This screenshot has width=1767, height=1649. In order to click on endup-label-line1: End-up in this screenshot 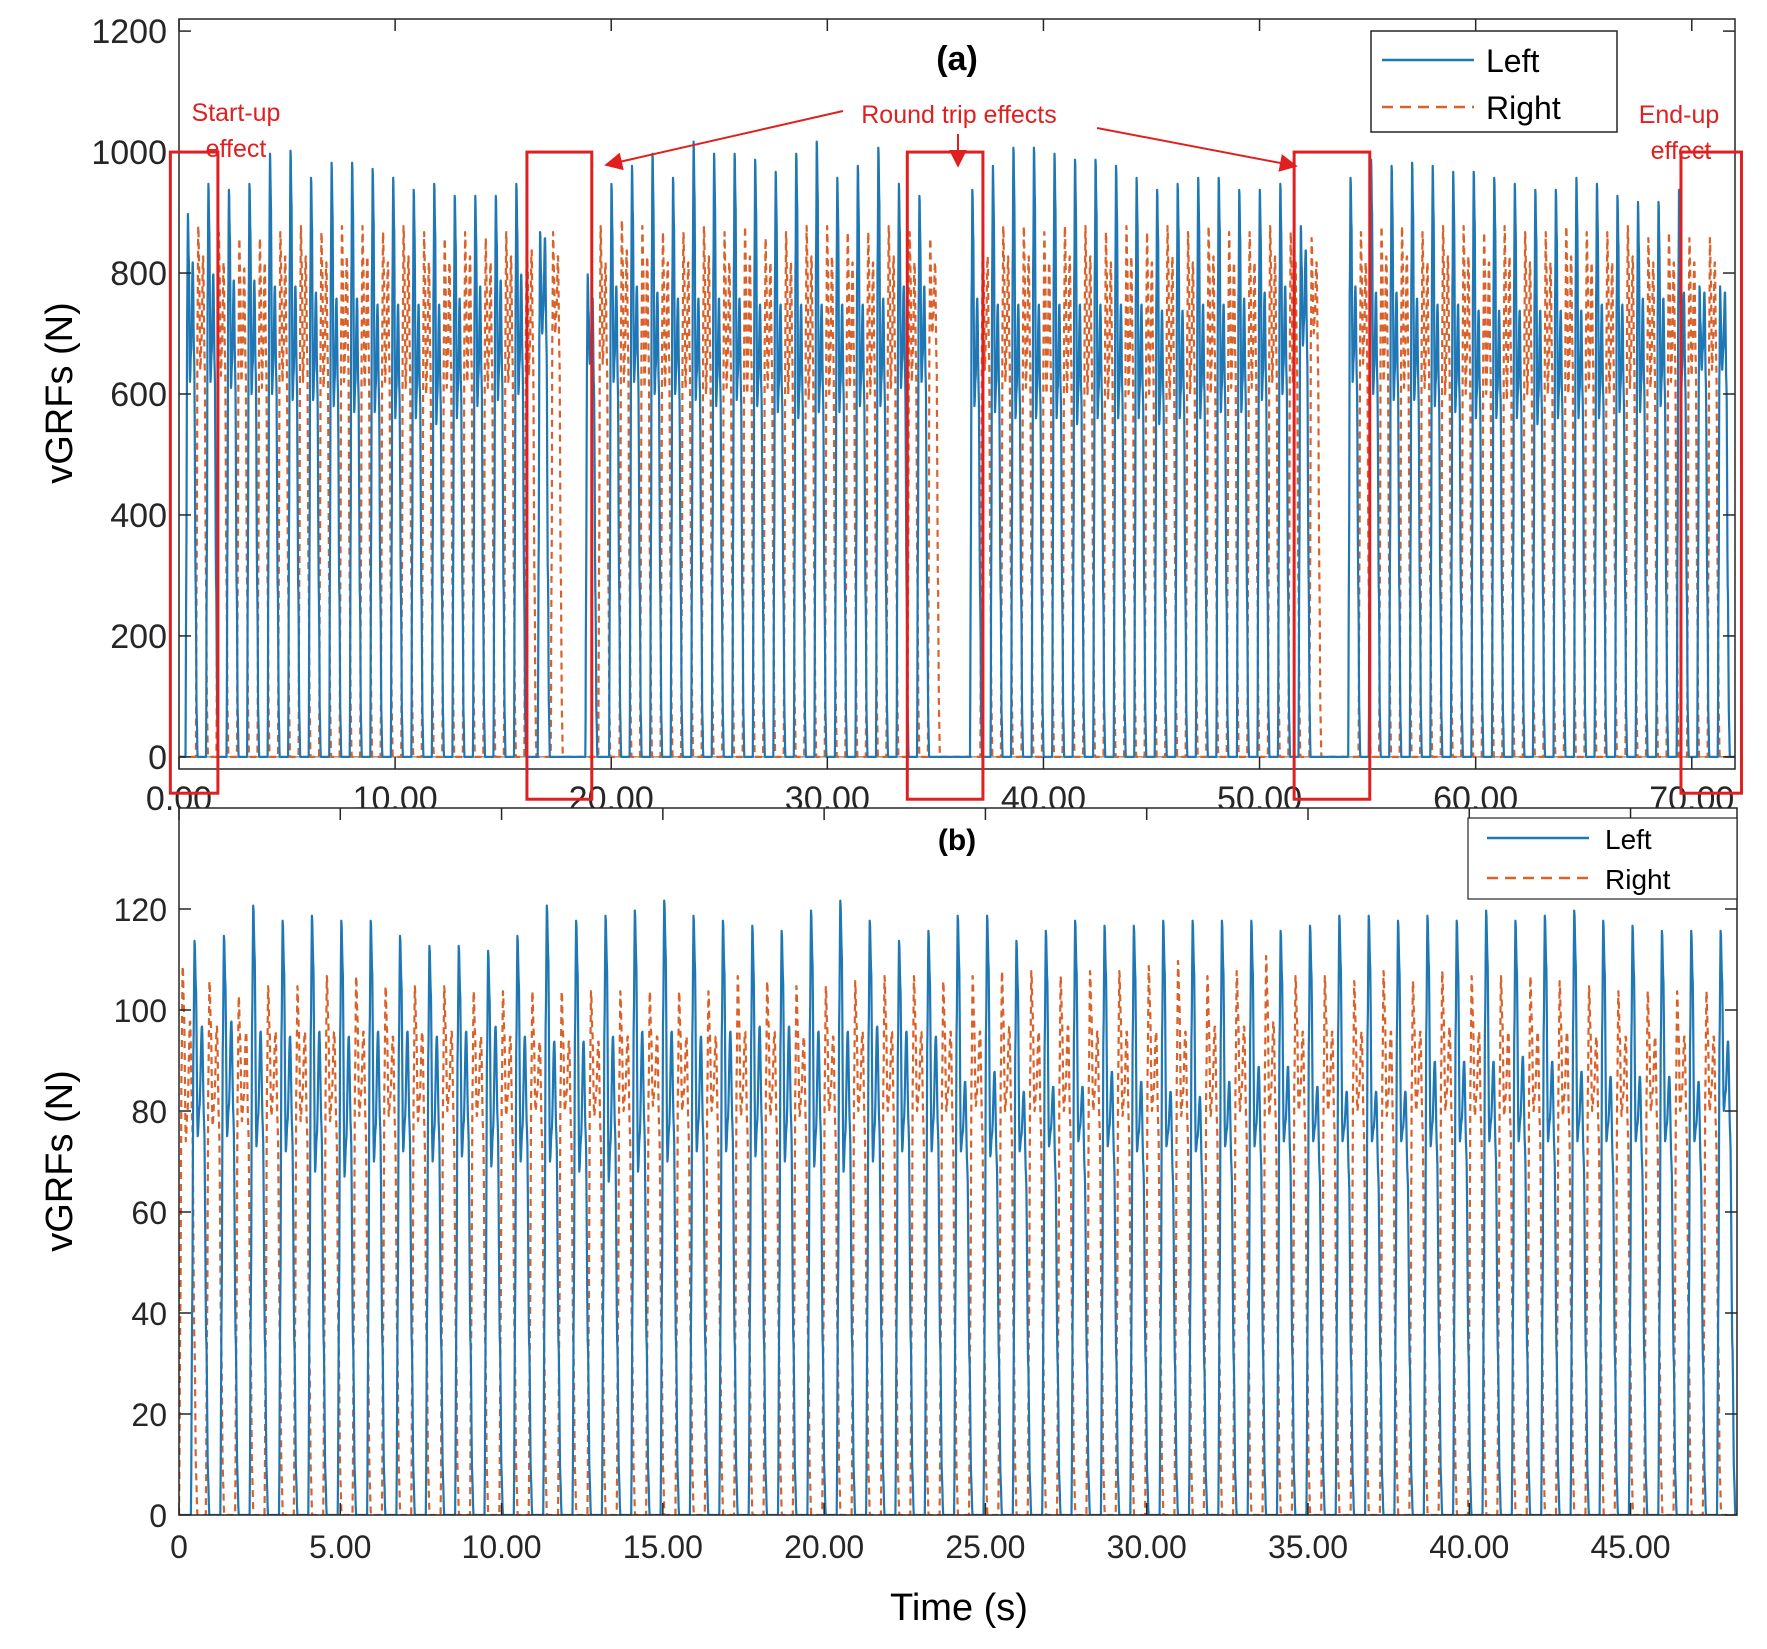, I will do `click(1679, 115)`.